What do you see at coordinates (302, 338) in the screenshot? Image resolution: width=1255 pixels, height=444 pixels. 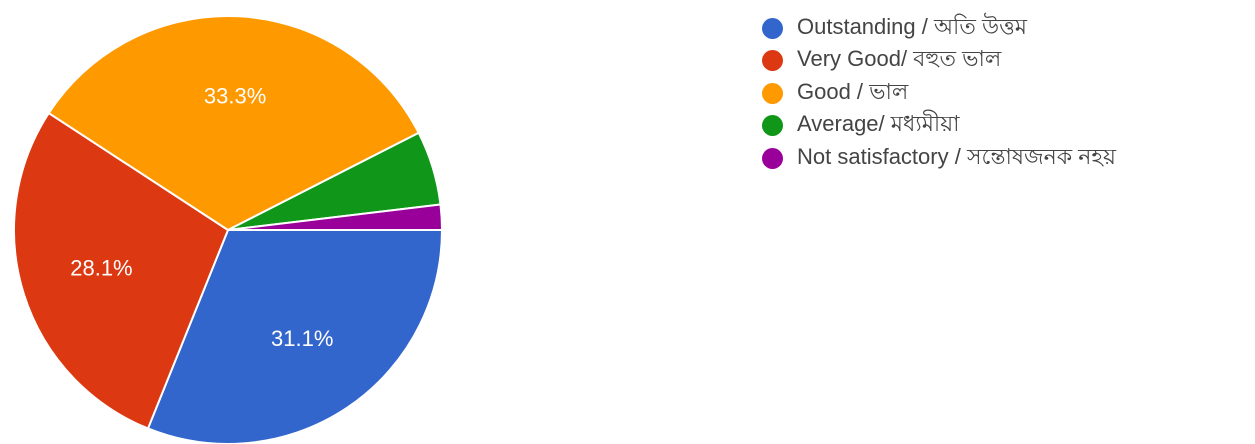 I see `slice-data-label-0: 31.1%` at bounding box center [302, 338].